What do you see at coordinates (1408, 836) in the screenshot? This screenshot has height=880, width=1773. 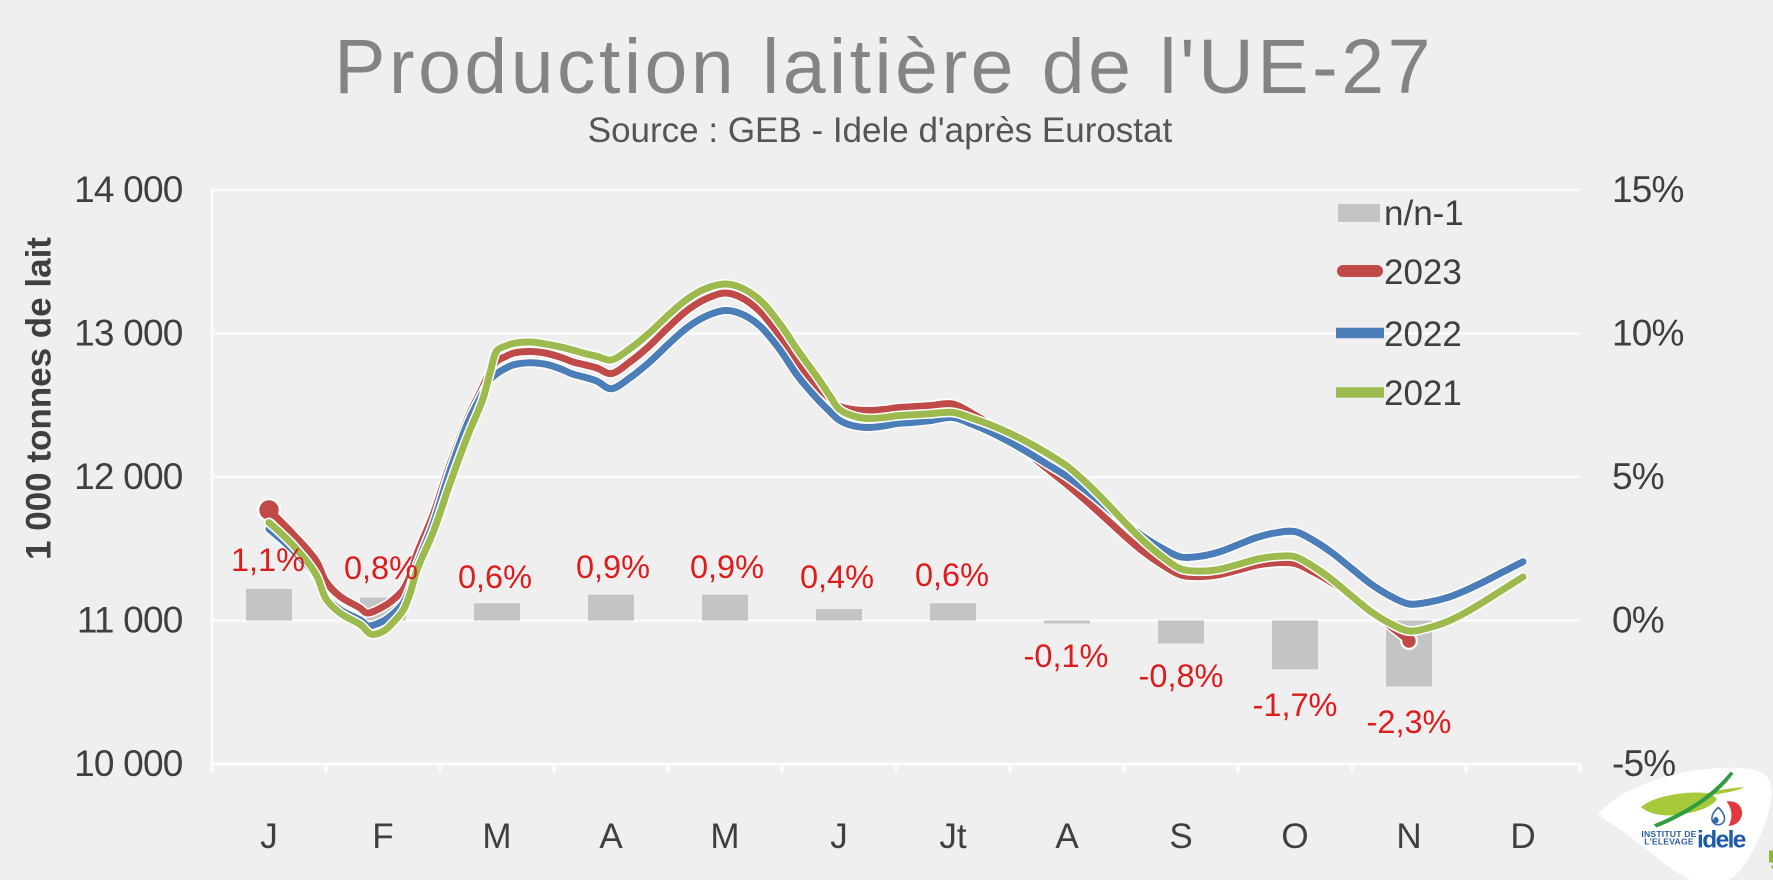 I see `svg-text: N` at bounding box center [1408, 836].